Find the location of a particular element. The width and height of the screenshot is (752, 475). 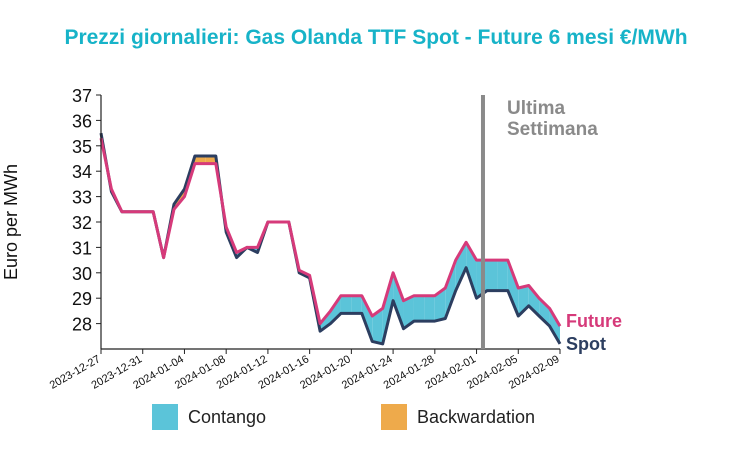

legend-label-contango: Contango is located at coordinates (227, 416).